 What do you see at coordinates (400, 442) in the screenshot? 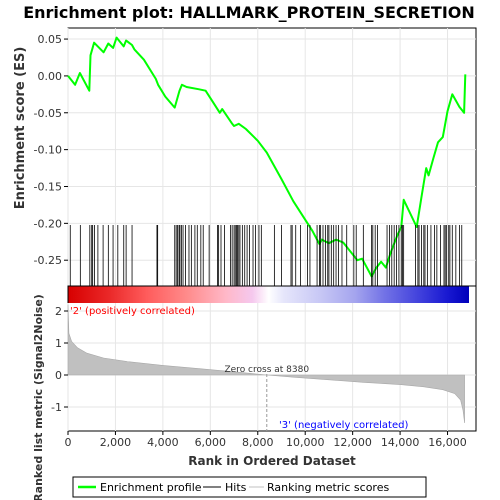
I see `x-tick-label: 14,000` at bounding box center [400, 442].